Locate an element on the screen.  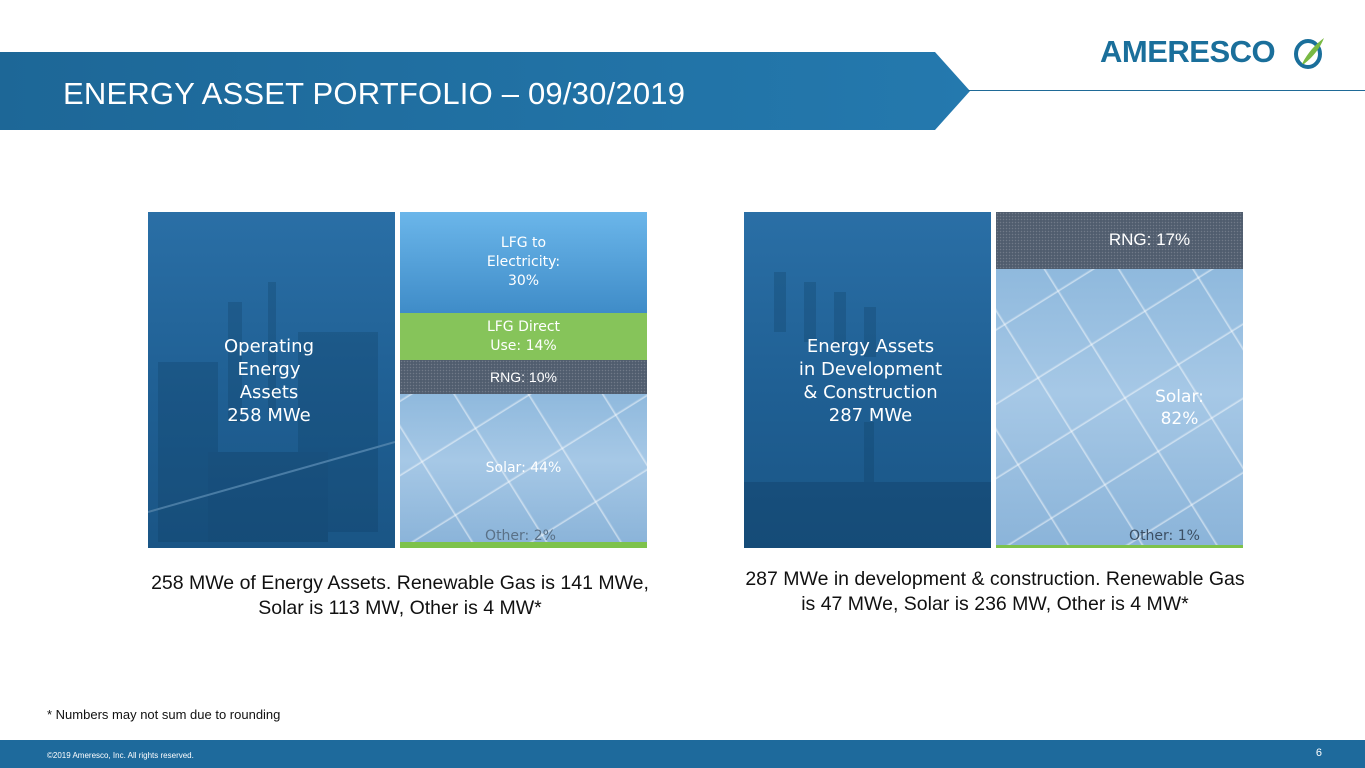
logo-text: AMERESCO is located at coordinates (1188, 51).